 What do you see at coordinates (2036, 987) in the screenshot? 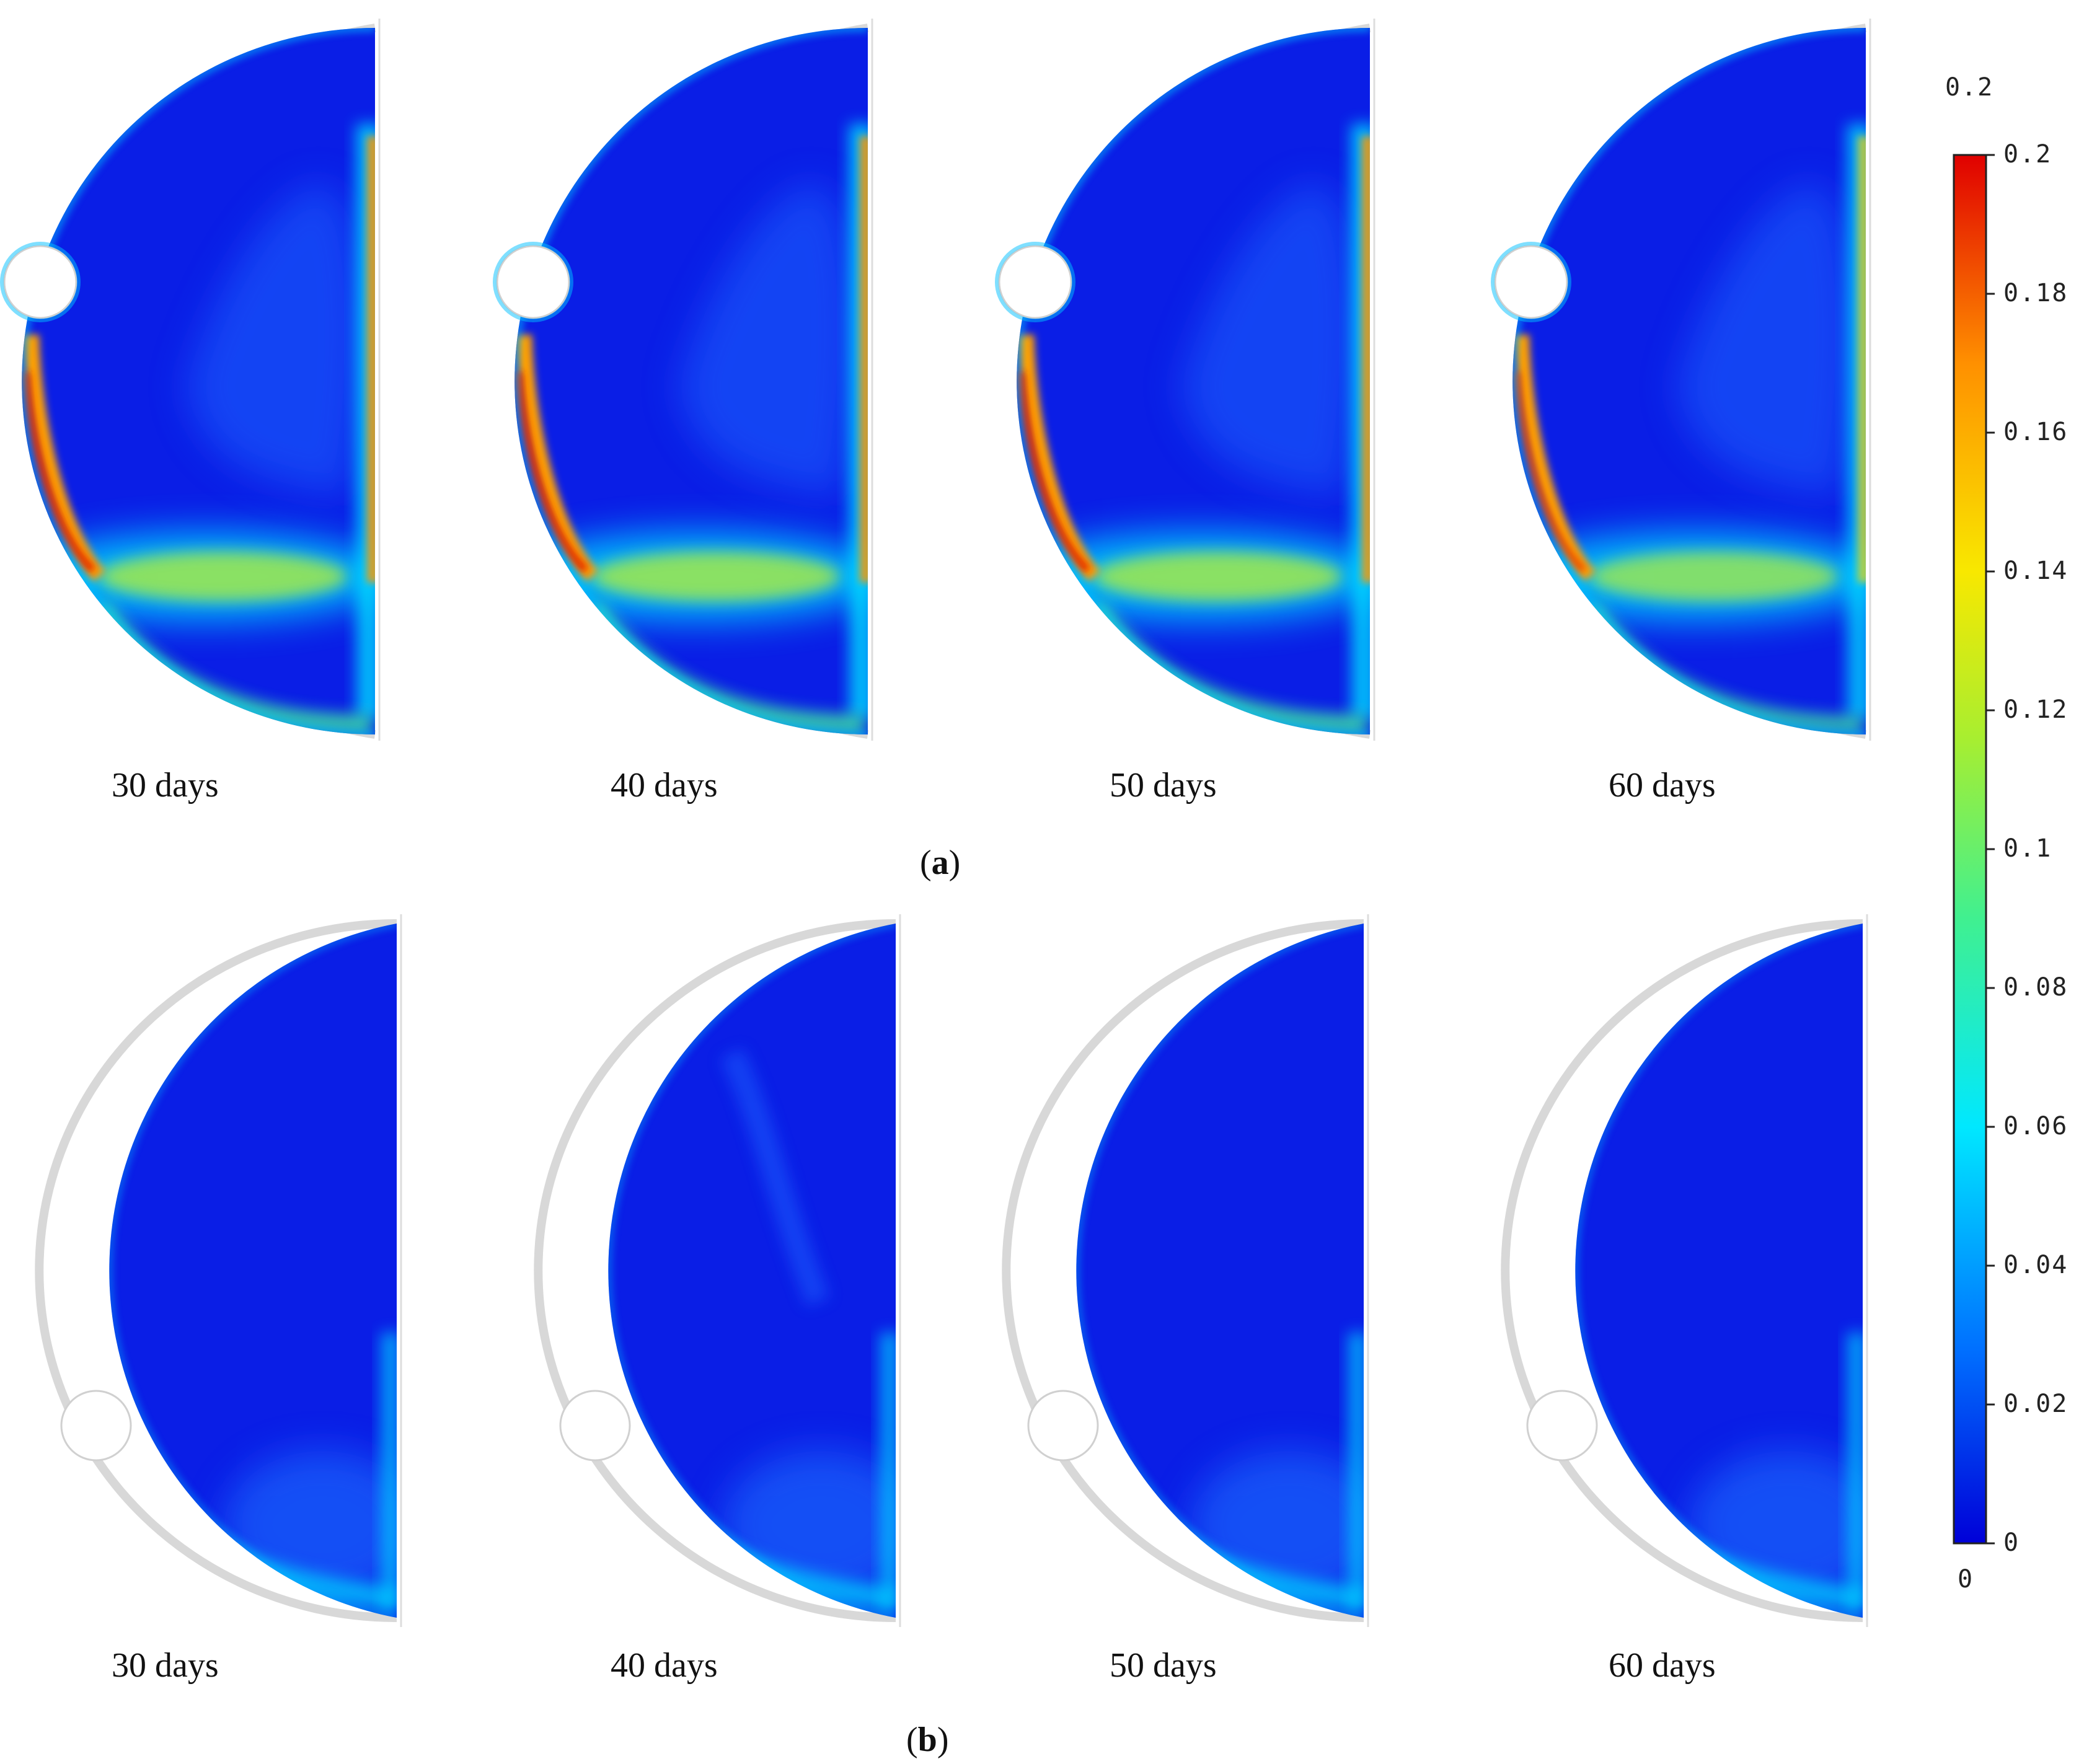
I see `colorbar-tick-label: 0.08` at bounding box center [2036, 987].